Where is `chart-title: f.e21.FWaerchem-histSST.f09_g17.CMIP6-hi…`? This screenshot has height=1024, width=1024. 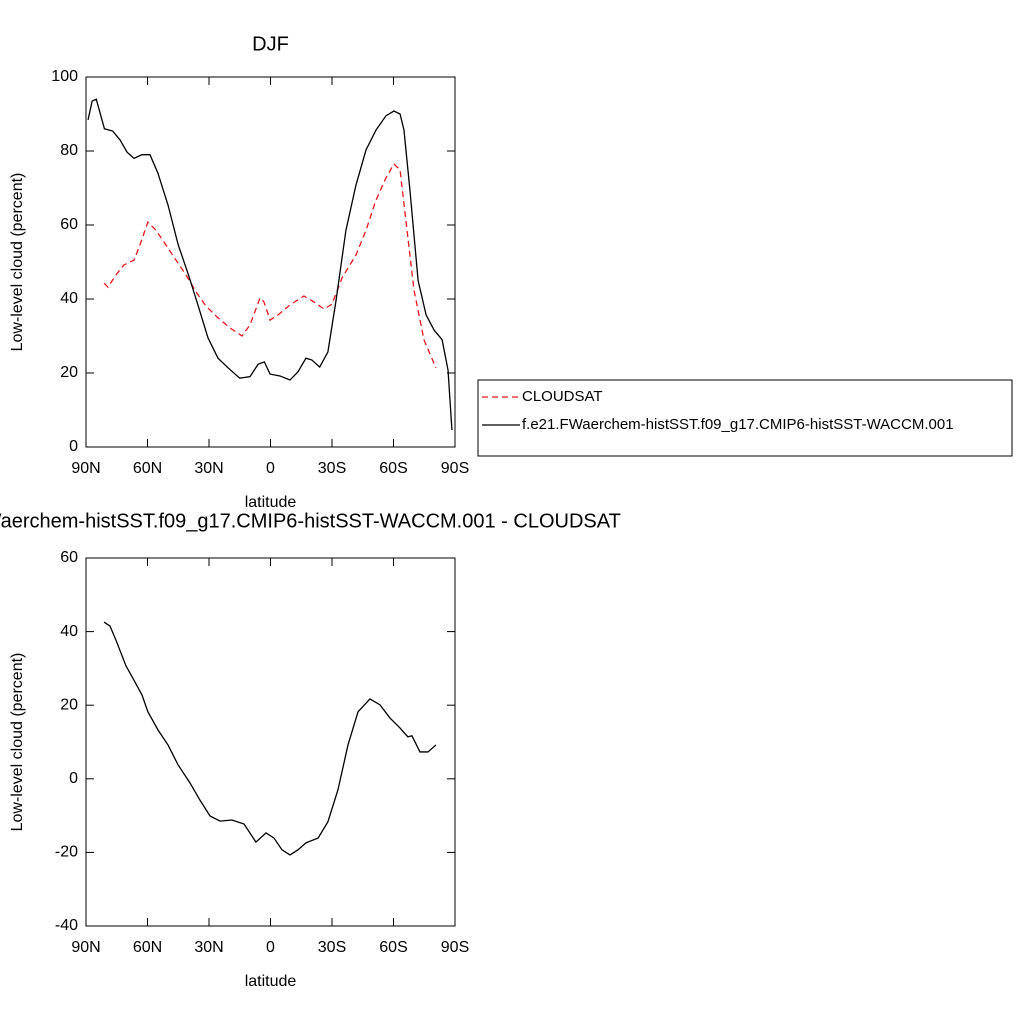 chart-title: f.e21.FWaerchem-histSST.f09_g17.CMIP6-hi… is located at coordinates (310, 521).